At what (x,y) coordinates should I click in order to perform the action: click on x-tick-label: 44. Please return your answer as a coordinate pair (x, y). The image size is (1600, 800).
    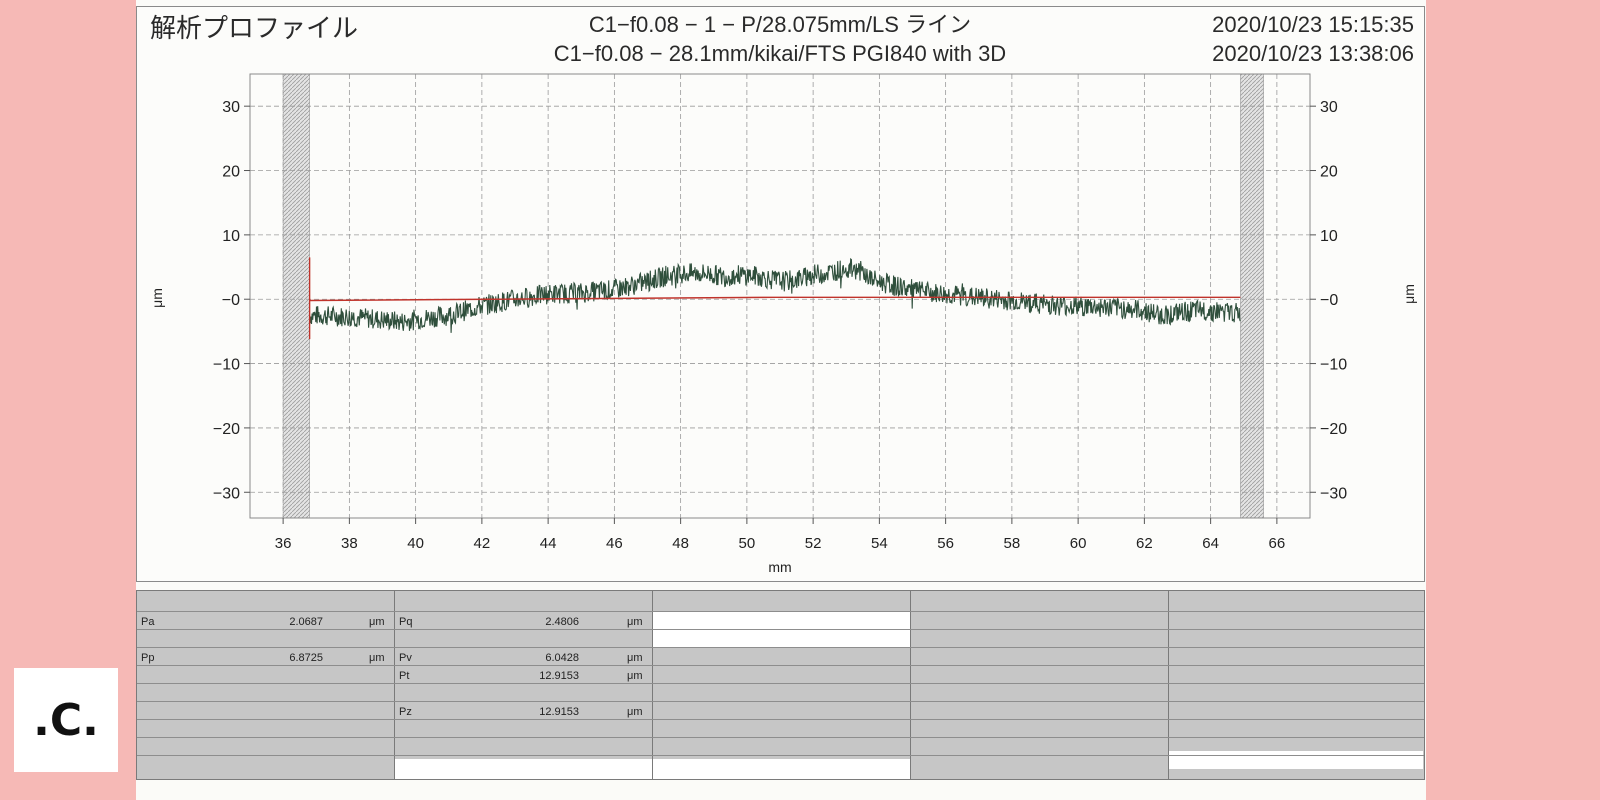
    Looking at the image, I should click on (548, 543).